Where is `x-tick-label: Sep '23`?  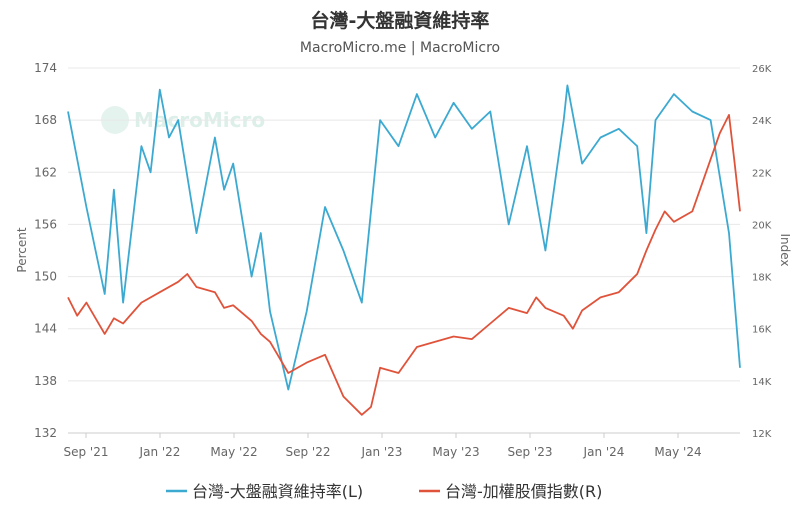
x-tick-label: Sep '23 is located at coordinates (530, 452).